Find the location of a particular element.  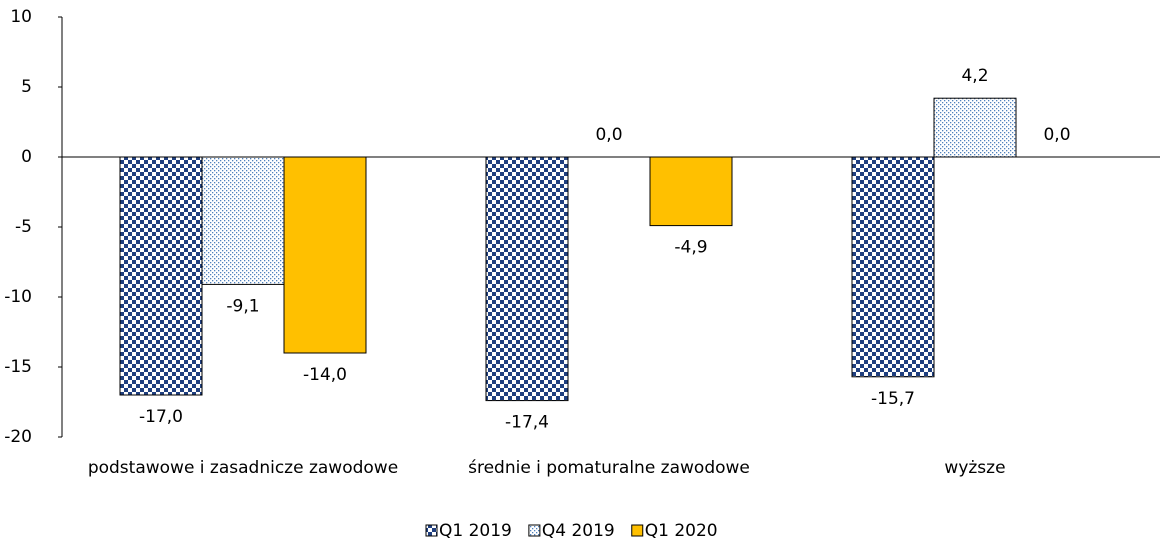

y-tick-label: -10 is located at coordinates (18, 297).